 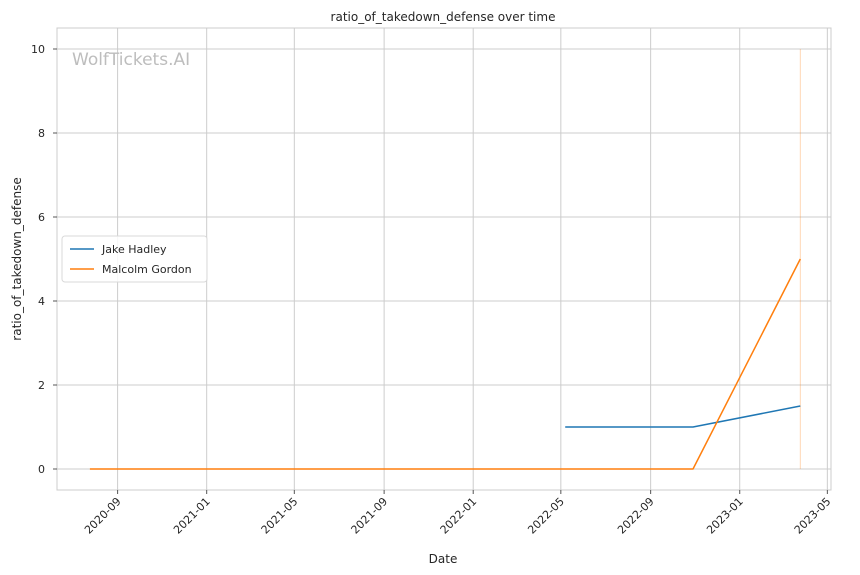 What do you see at coordinates (443, 17) in the screenshot?
I see `chart-title: ratio_of_takedown_defense over time` at bounding box center [443, 17].